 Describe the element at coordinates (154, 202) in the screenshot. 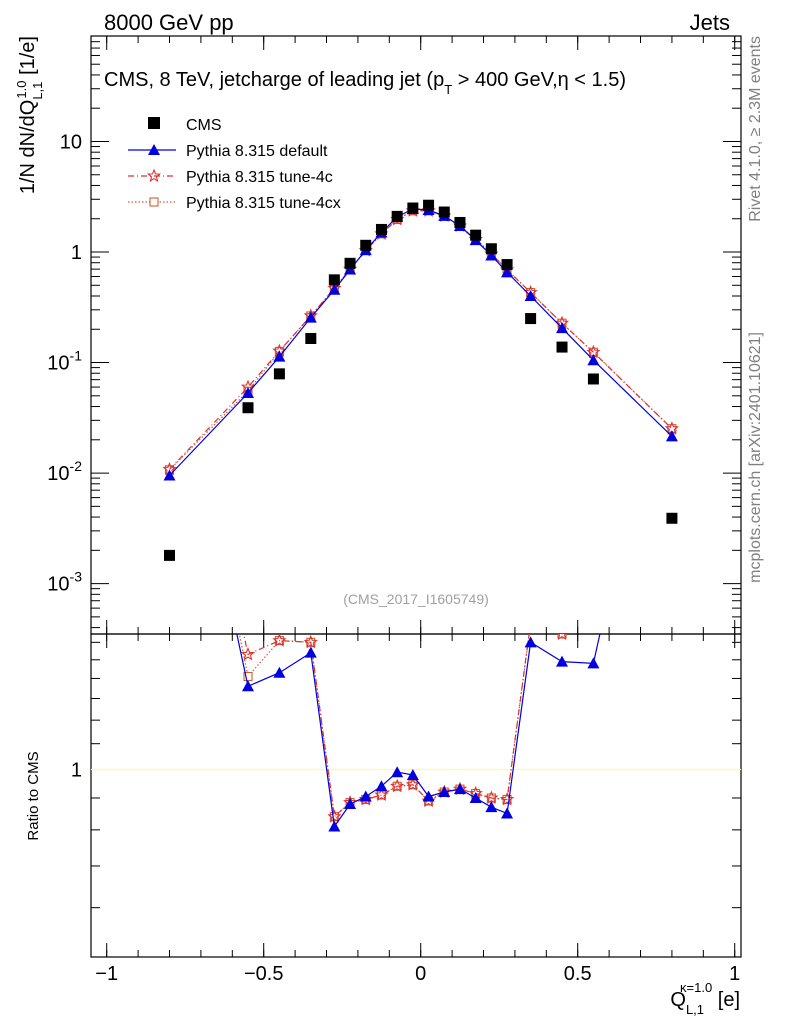

I see `legend-marker-tune4cx` at that location.